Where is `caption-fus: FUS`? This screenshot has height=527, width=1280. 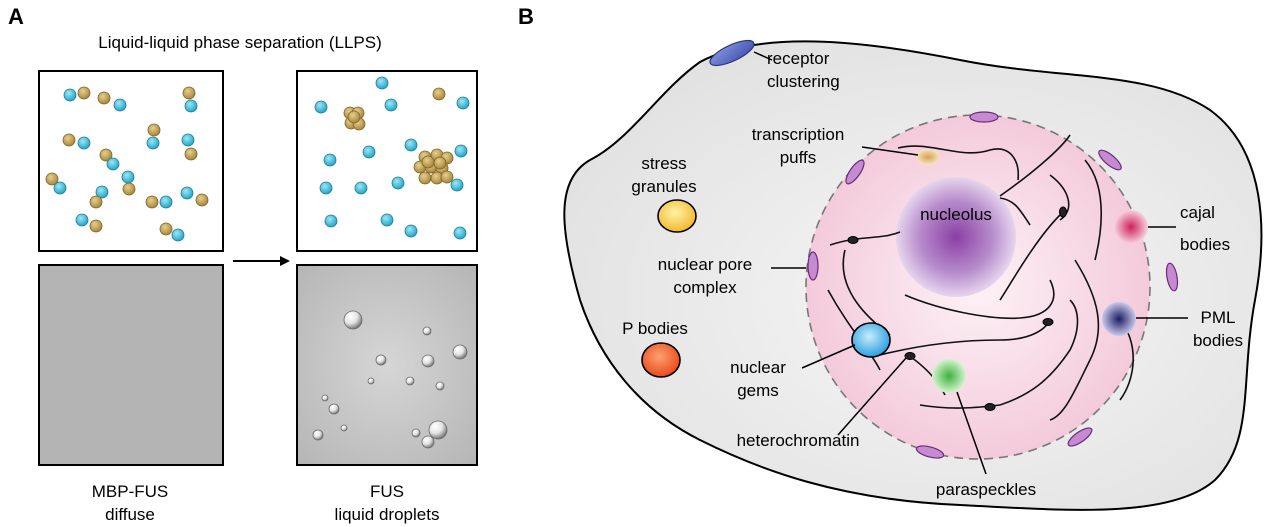 caption-fus: FUS is located at coordinates (387, 491).